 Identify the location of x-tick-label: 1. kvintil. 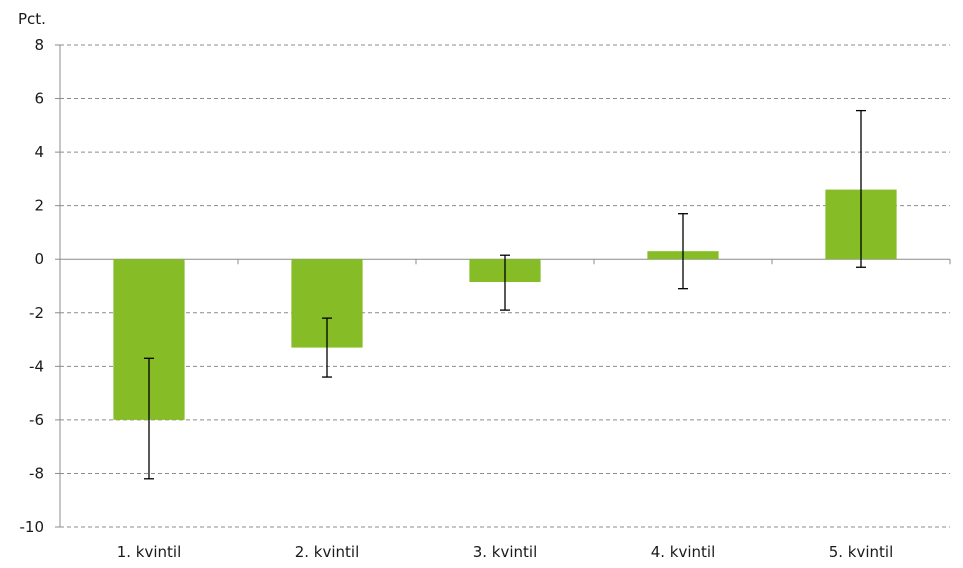
(149, 552).